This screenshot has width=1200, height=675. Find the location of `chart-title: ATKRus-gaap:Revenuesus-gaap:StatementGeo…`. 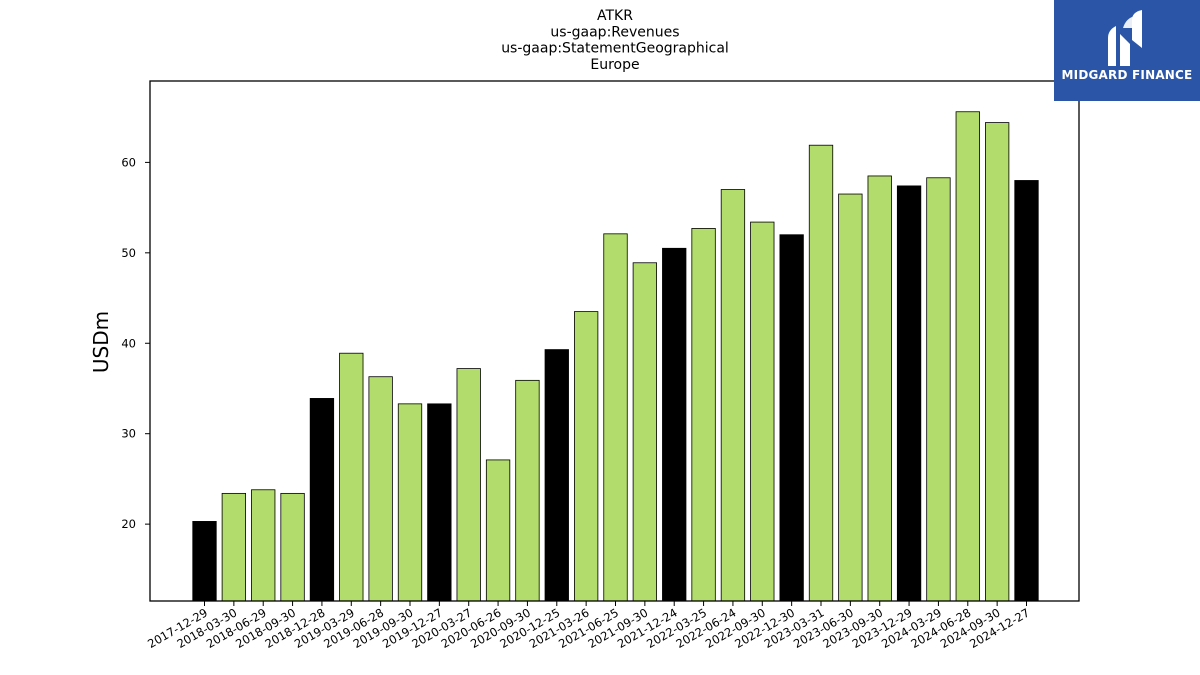

chart-title: ATKRus-gaap:Revenuesus-gaap:StatementGeo… is located at coordinates (615, 40).